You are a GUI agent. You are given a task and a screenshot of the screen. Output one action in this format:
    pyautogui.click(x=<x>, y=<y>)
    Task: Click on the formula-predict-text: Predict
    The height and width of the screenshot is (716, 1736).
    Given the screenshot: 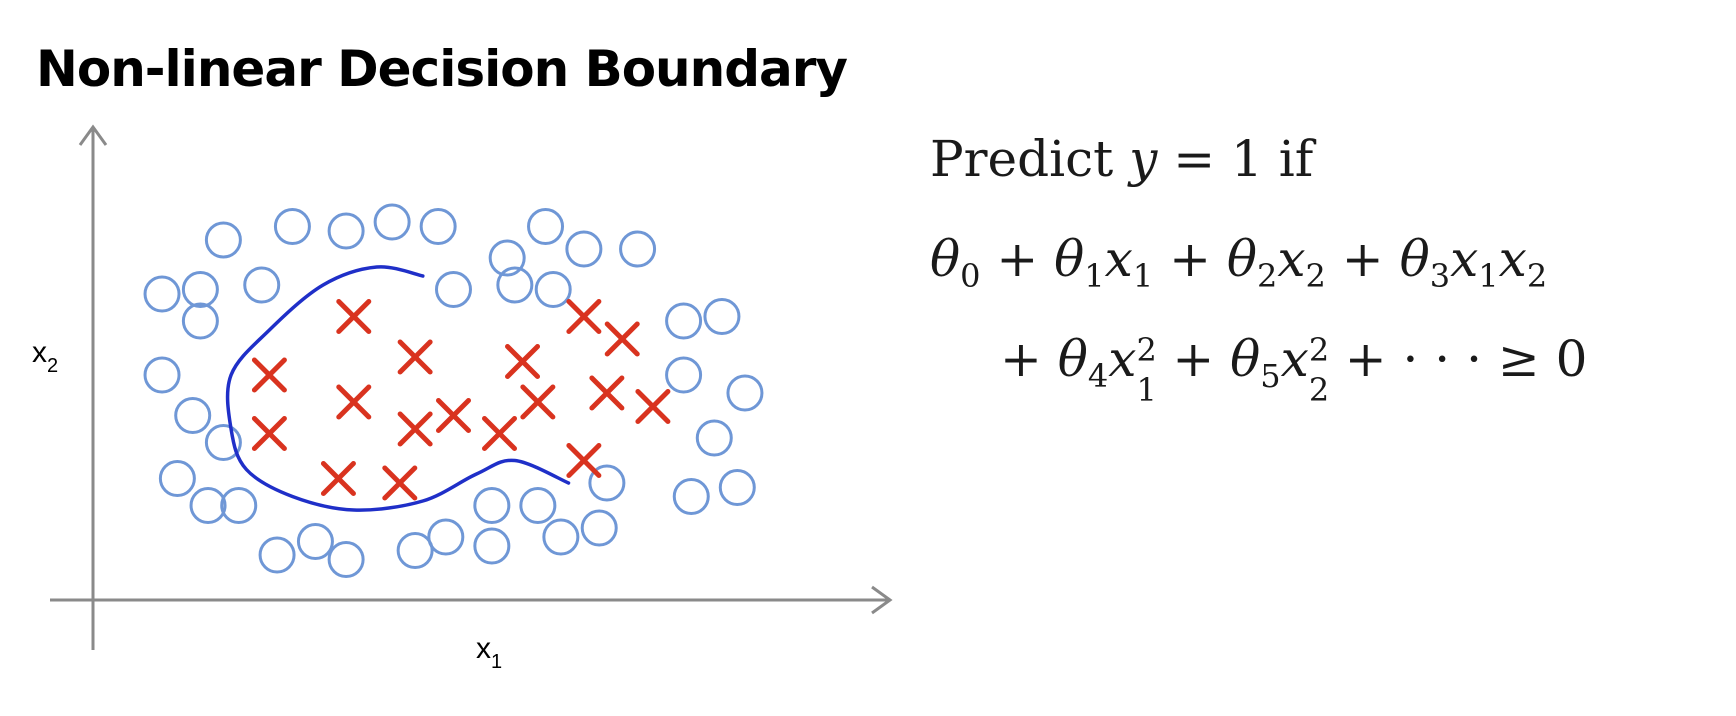 What is the action you would take?
    pyautogui.click(x=1030, y=159)
    